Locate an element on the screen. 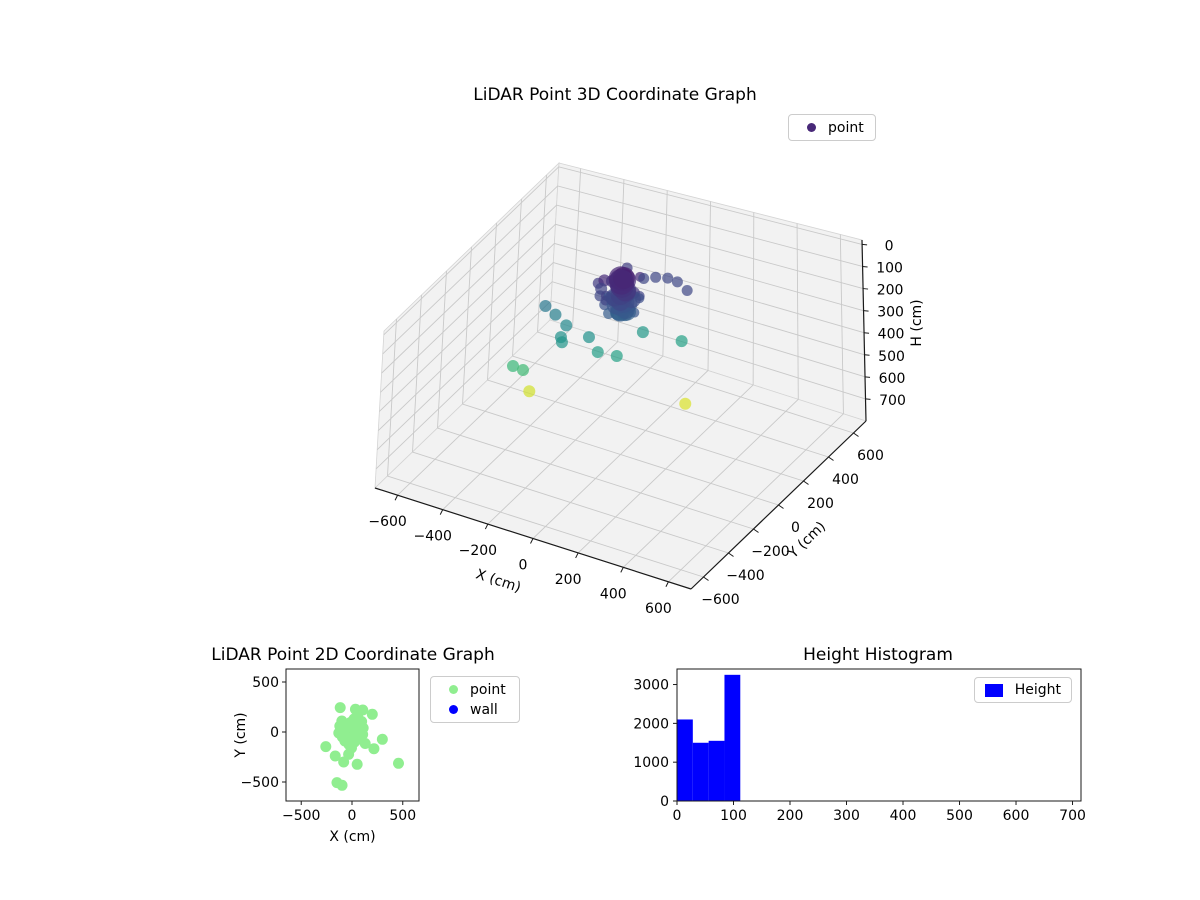  y-tick-label: −500 is located at coordinates (260, 783).